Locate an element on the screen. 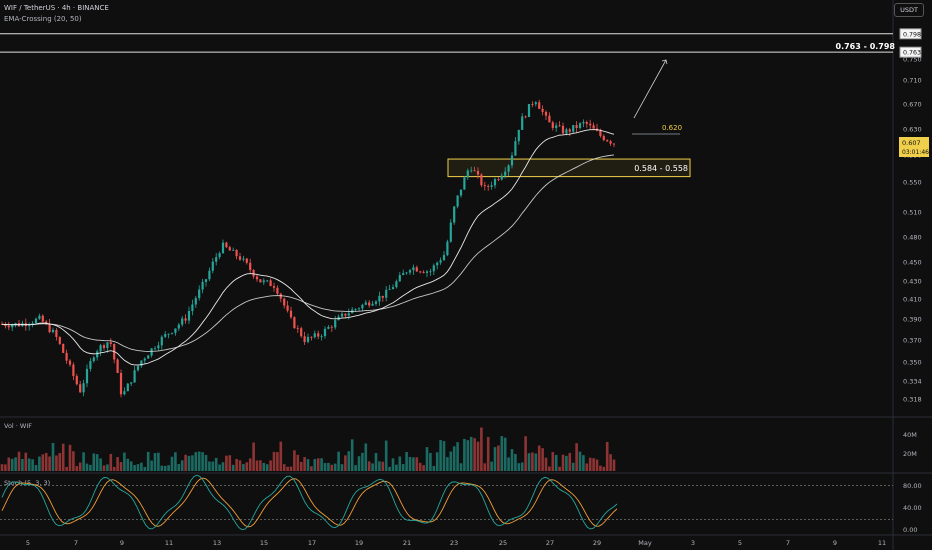  x-tick-label: 7 is located at coordinates (76, 543).